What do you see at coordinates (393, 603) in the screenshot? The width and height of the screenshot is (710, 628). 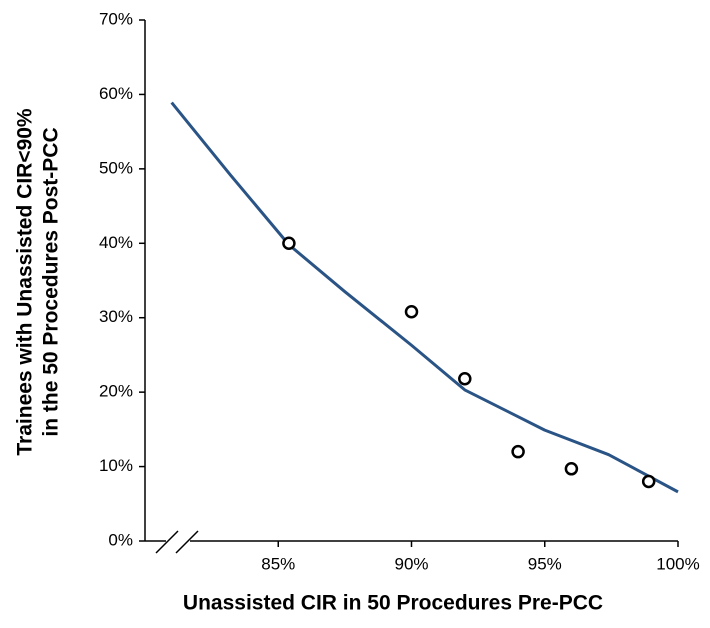 I see `x-axis-label: Unassisted CIR in 50 Procedures Pre-PCC` at bounding box center [393, 603].